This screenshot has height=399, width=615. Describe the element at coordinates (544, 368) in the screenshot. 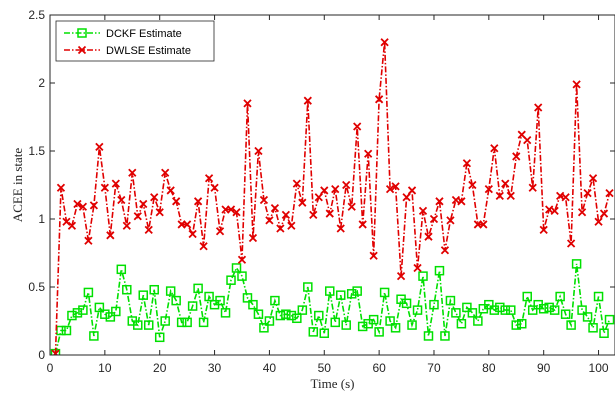

I see `x-tick-label: 90` at that location.